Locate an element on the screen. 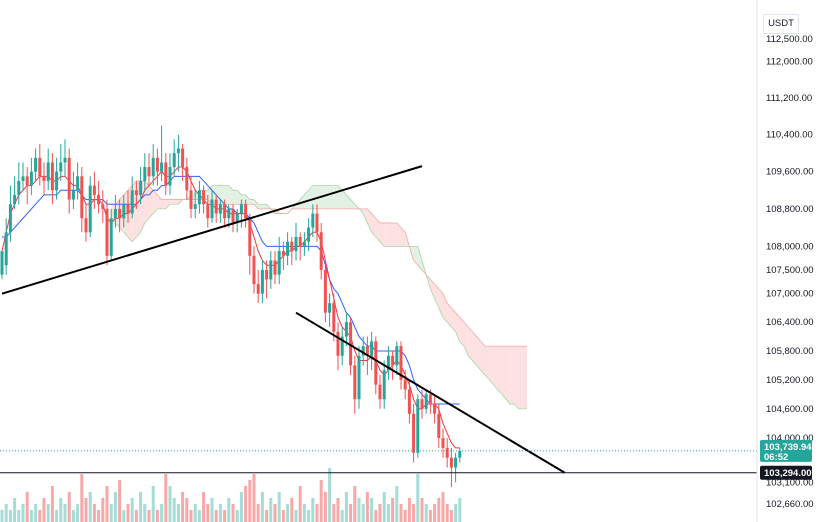 Image resolution: width=822 pixels, height=522 pixels. price-tick-label: 108,800.00 is located at coordinates (790, 209).